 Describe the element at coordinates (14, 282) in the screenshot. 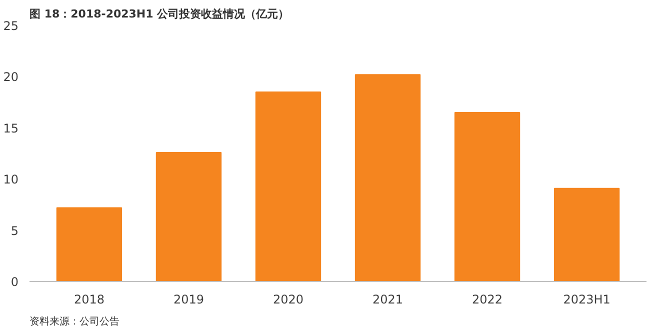

I see `y-tick-label: 0` at that location.